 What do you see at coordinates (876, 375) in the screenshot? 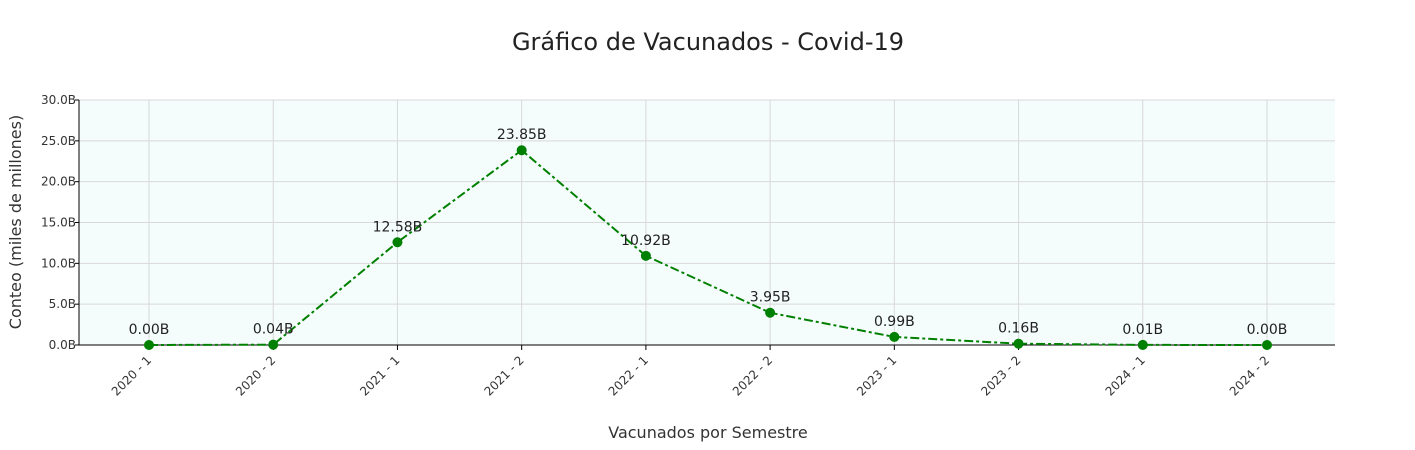
I see `x-tick-label: 2023 - 1` at bounding box center [876, 375].